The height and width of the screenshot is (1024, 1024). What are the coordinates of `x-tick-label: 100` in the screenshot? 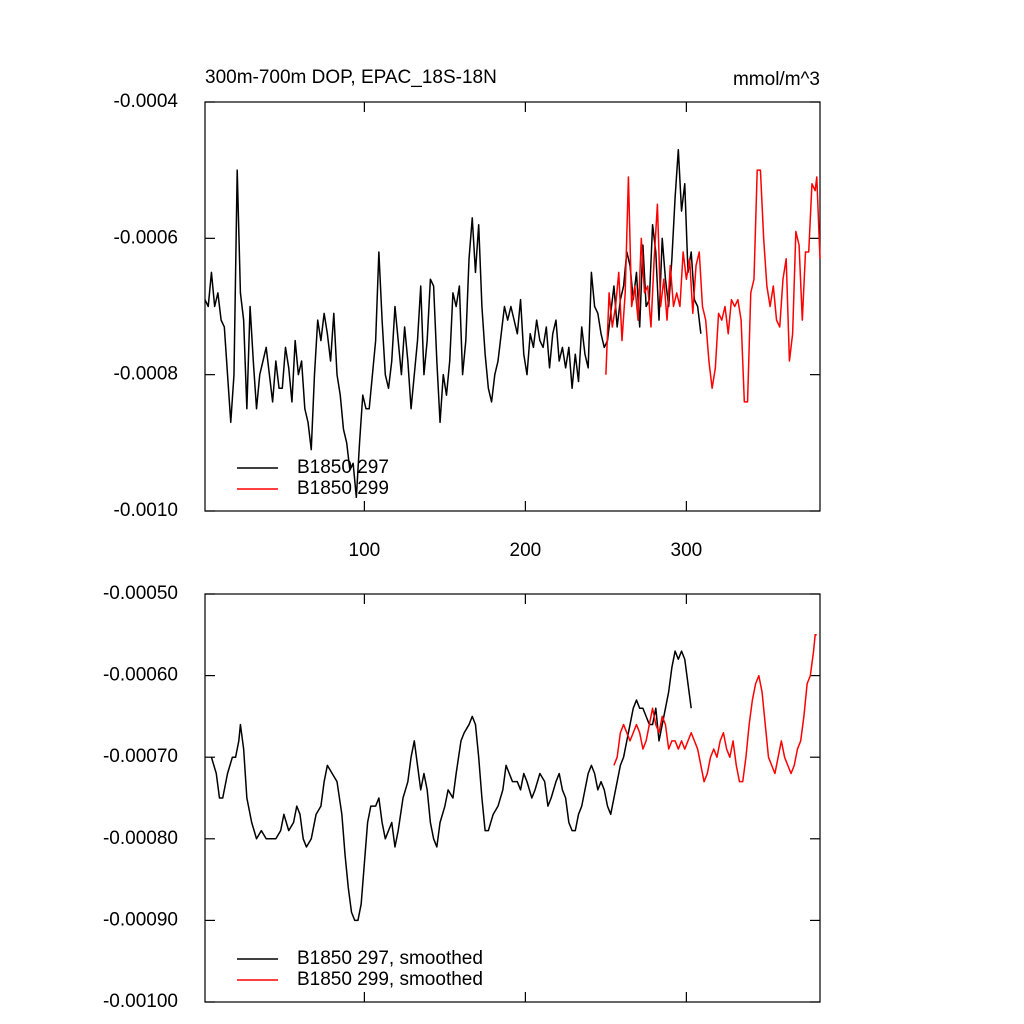 It's located at (365, 550).